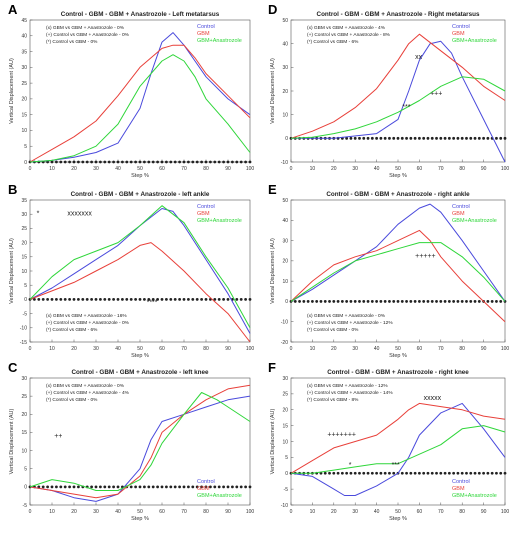 This screenshot has width=521, height=550. What do you see at coordinates (272, 367) in the screenshot?
I see `panel-letter: F` at bounding box center [272, 367].